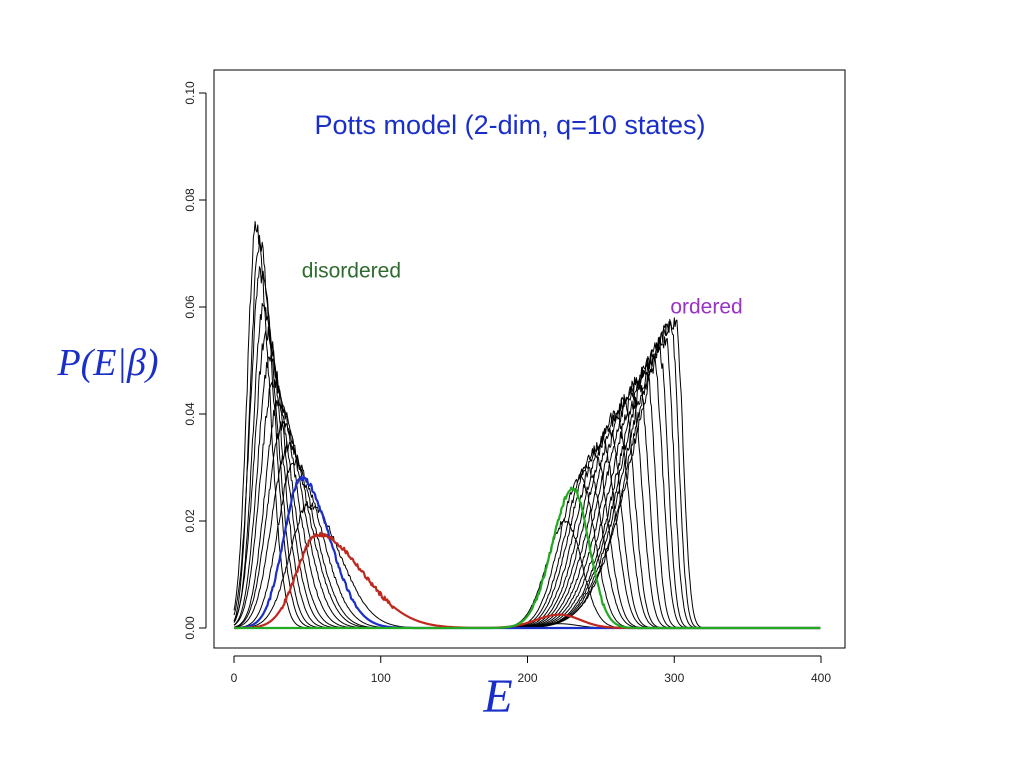 This screenshot has height=768, width=1024. I want to click on x-tick-label: 100, so click(381, 678).